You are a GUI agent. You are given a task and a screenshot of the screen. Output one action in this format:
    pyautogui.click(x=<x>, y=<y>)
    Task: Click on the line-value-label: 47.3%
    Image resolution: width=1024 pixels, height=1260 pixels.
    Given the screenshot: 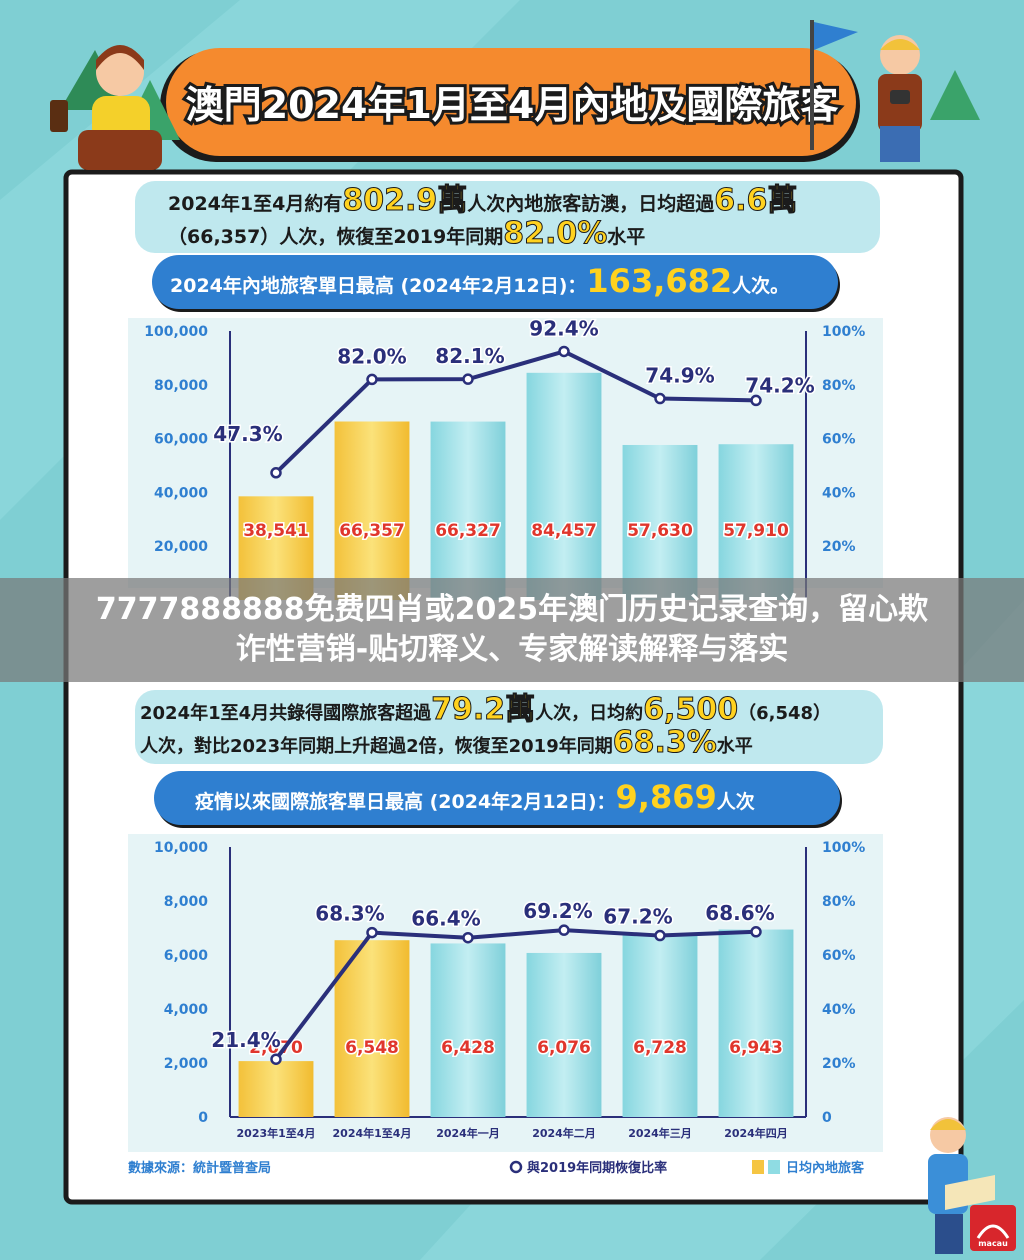 What is the action you would take?
    pyautogui.click(x=247, y=434)
    